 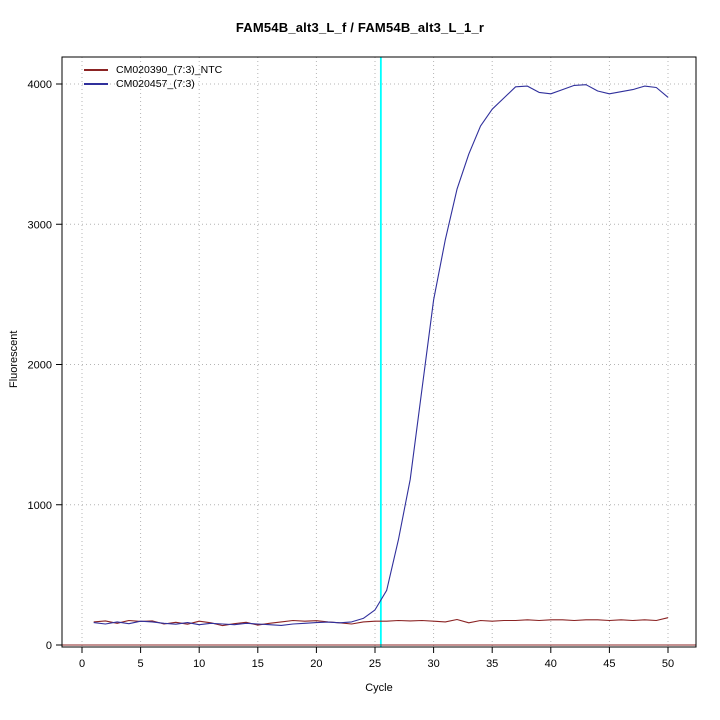 I want to click on y-tick-label: 3000, so click(x=40, y=225).